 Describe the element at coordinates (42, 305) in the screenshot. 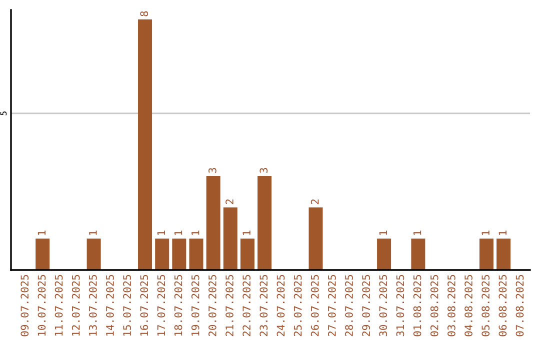

I see `x-tick-label: 10.07.2025` at that location.